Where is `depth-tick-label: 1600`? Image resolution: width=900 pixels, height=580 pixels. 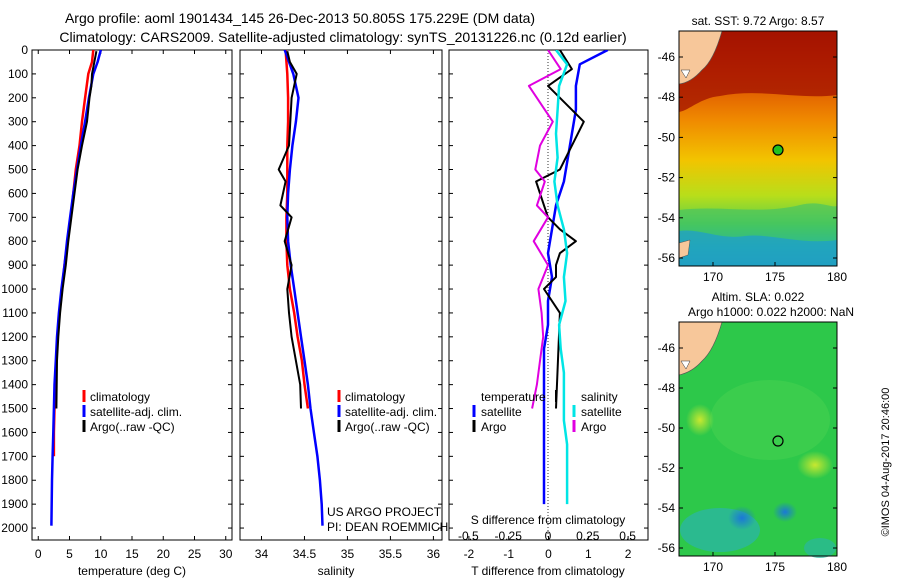
depth-tick-label: 1600 is located at coordinates (14, 432).